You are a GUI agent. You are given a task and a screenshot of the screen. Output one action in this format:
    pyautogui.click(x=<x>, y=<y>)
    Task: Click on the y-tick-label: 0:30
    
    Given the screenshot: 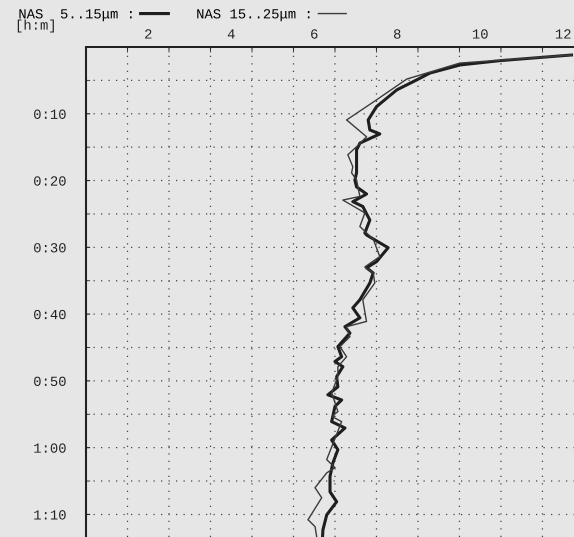 What is the action you would take?
    pyautogui.click(x=50, y=247)
    